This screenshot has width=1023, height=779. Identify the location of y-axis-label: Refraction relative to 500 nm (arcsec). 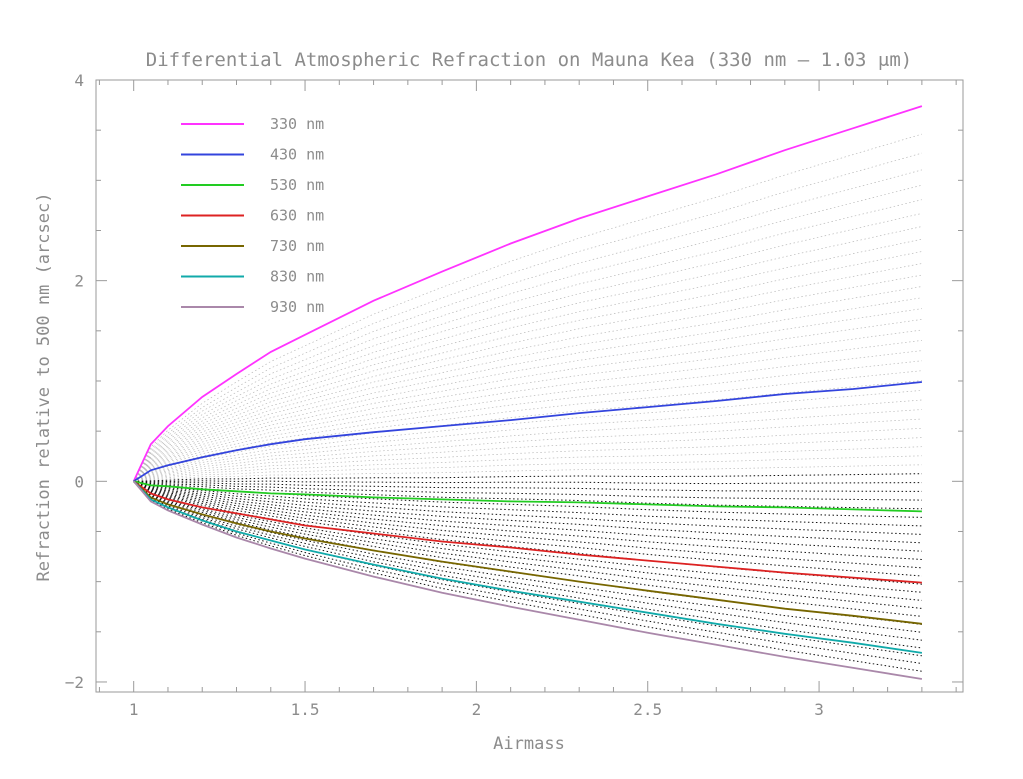
(44, 387).